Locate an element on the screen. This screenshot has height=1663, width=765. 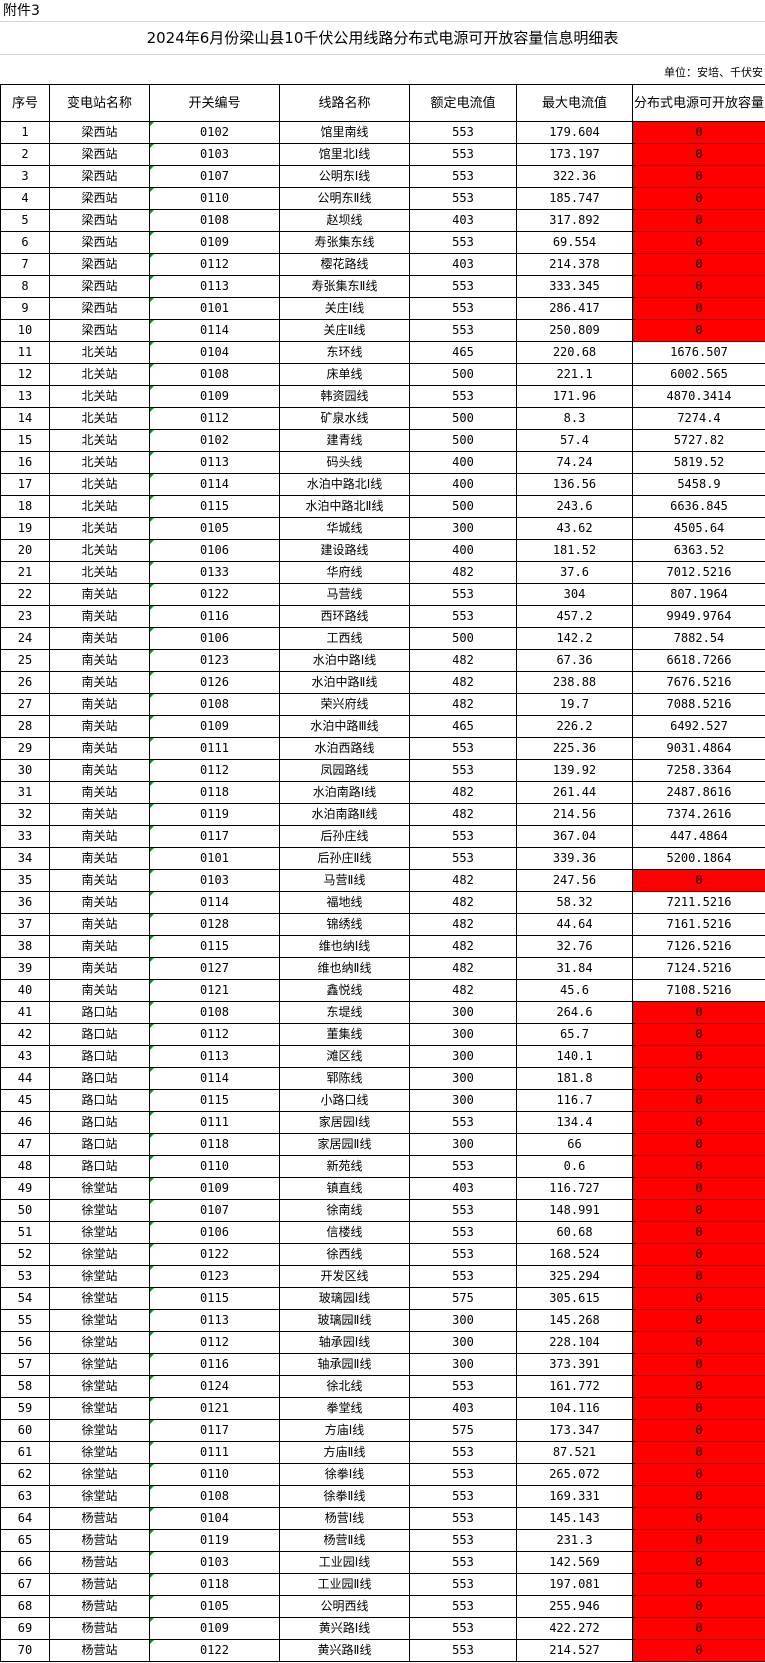
index-cell: 29 is located at coordinates (25, 748).